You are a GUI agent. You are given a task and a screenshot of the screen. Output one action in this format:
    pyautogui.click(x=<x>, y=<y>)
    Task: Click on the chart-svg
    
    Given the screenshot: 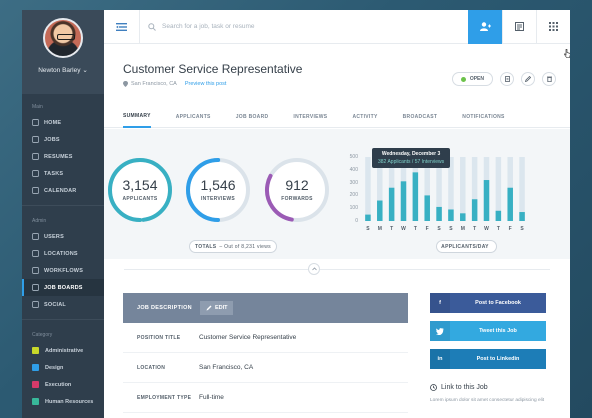 What is the action you would take?
    pyautogui.click(x=445, y=189)
    